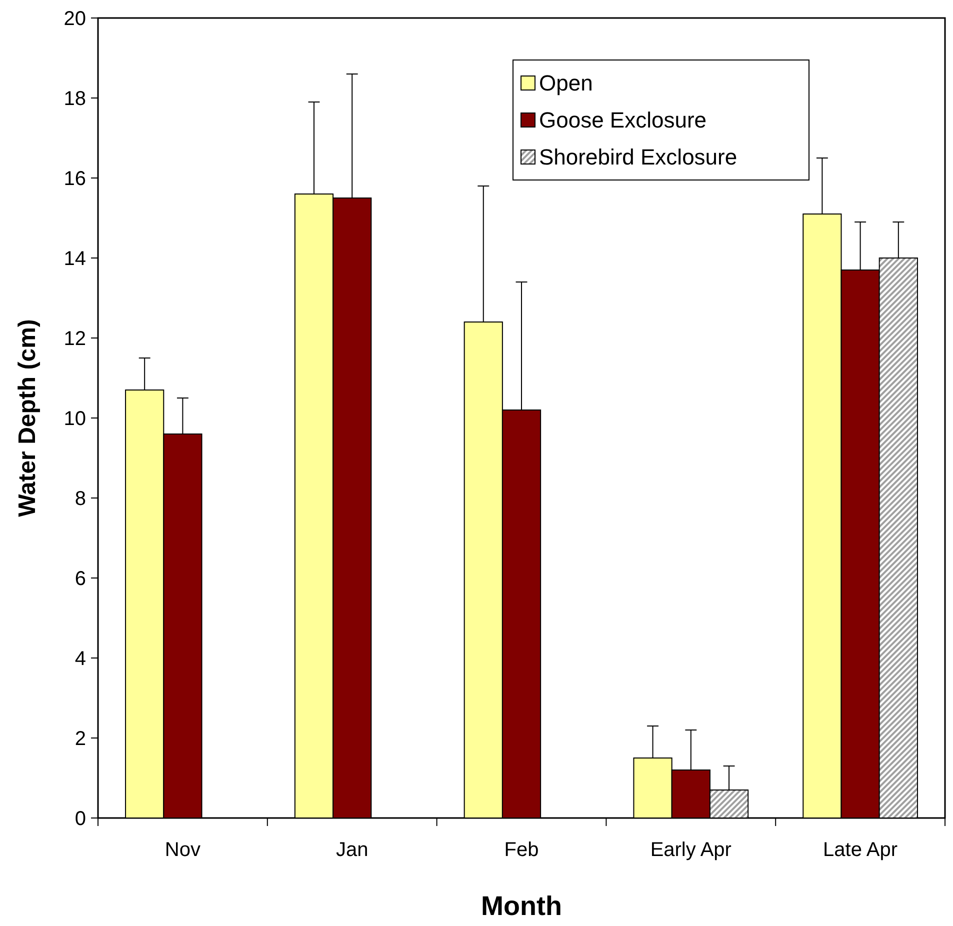  I want to click on y-tick-label: 20, so click(75, 19).